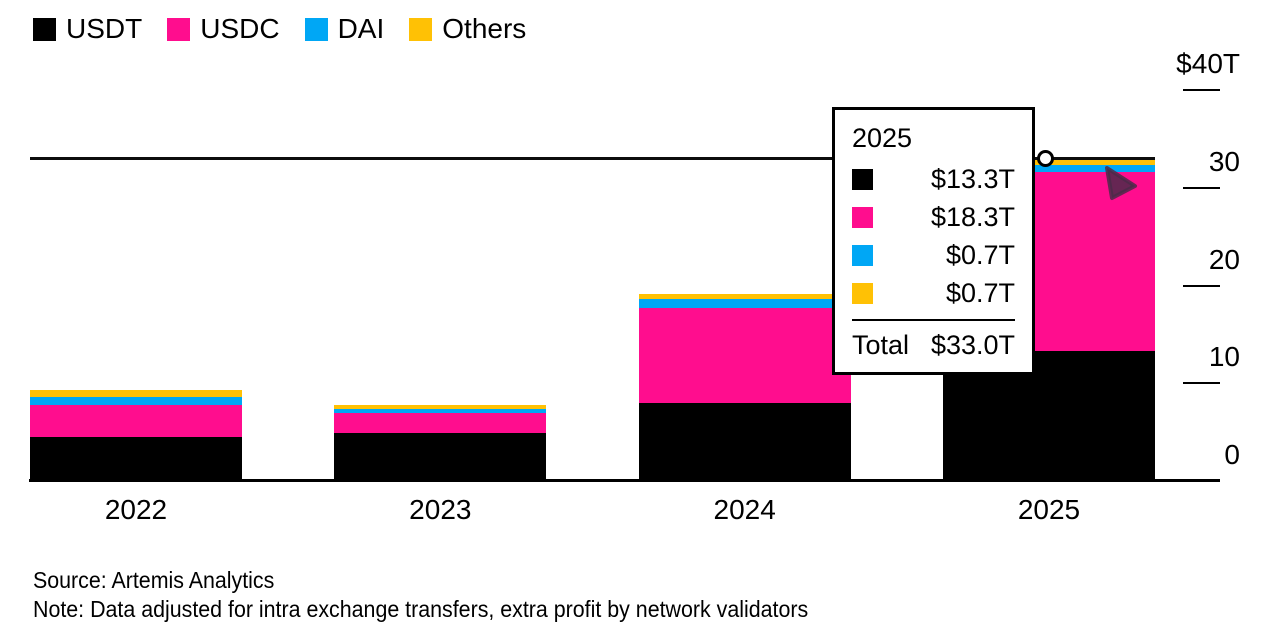 This screenshot has height=638, width=1264. What do you see at coordinates (744, 509) in the screenshot?
I see `x-axis-label-2024: 2024` at bounding box center [744, 509].